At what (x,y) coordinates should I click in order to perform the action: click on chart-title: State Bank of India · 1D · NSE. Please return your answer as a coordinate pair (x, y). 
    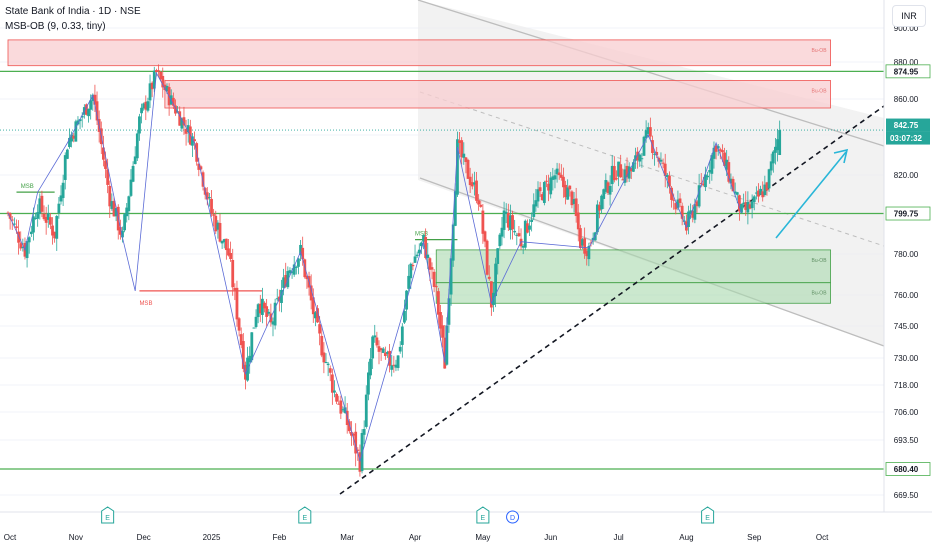
    Looking at the image, I should click on (73, 11).